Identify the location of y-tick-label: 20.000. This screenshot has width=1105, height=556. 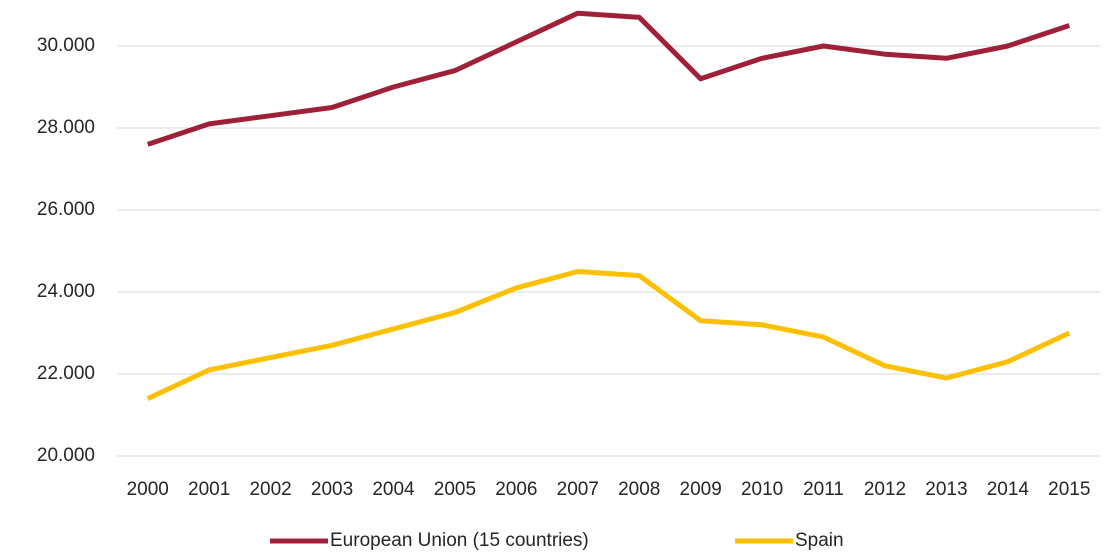
(66, 455).